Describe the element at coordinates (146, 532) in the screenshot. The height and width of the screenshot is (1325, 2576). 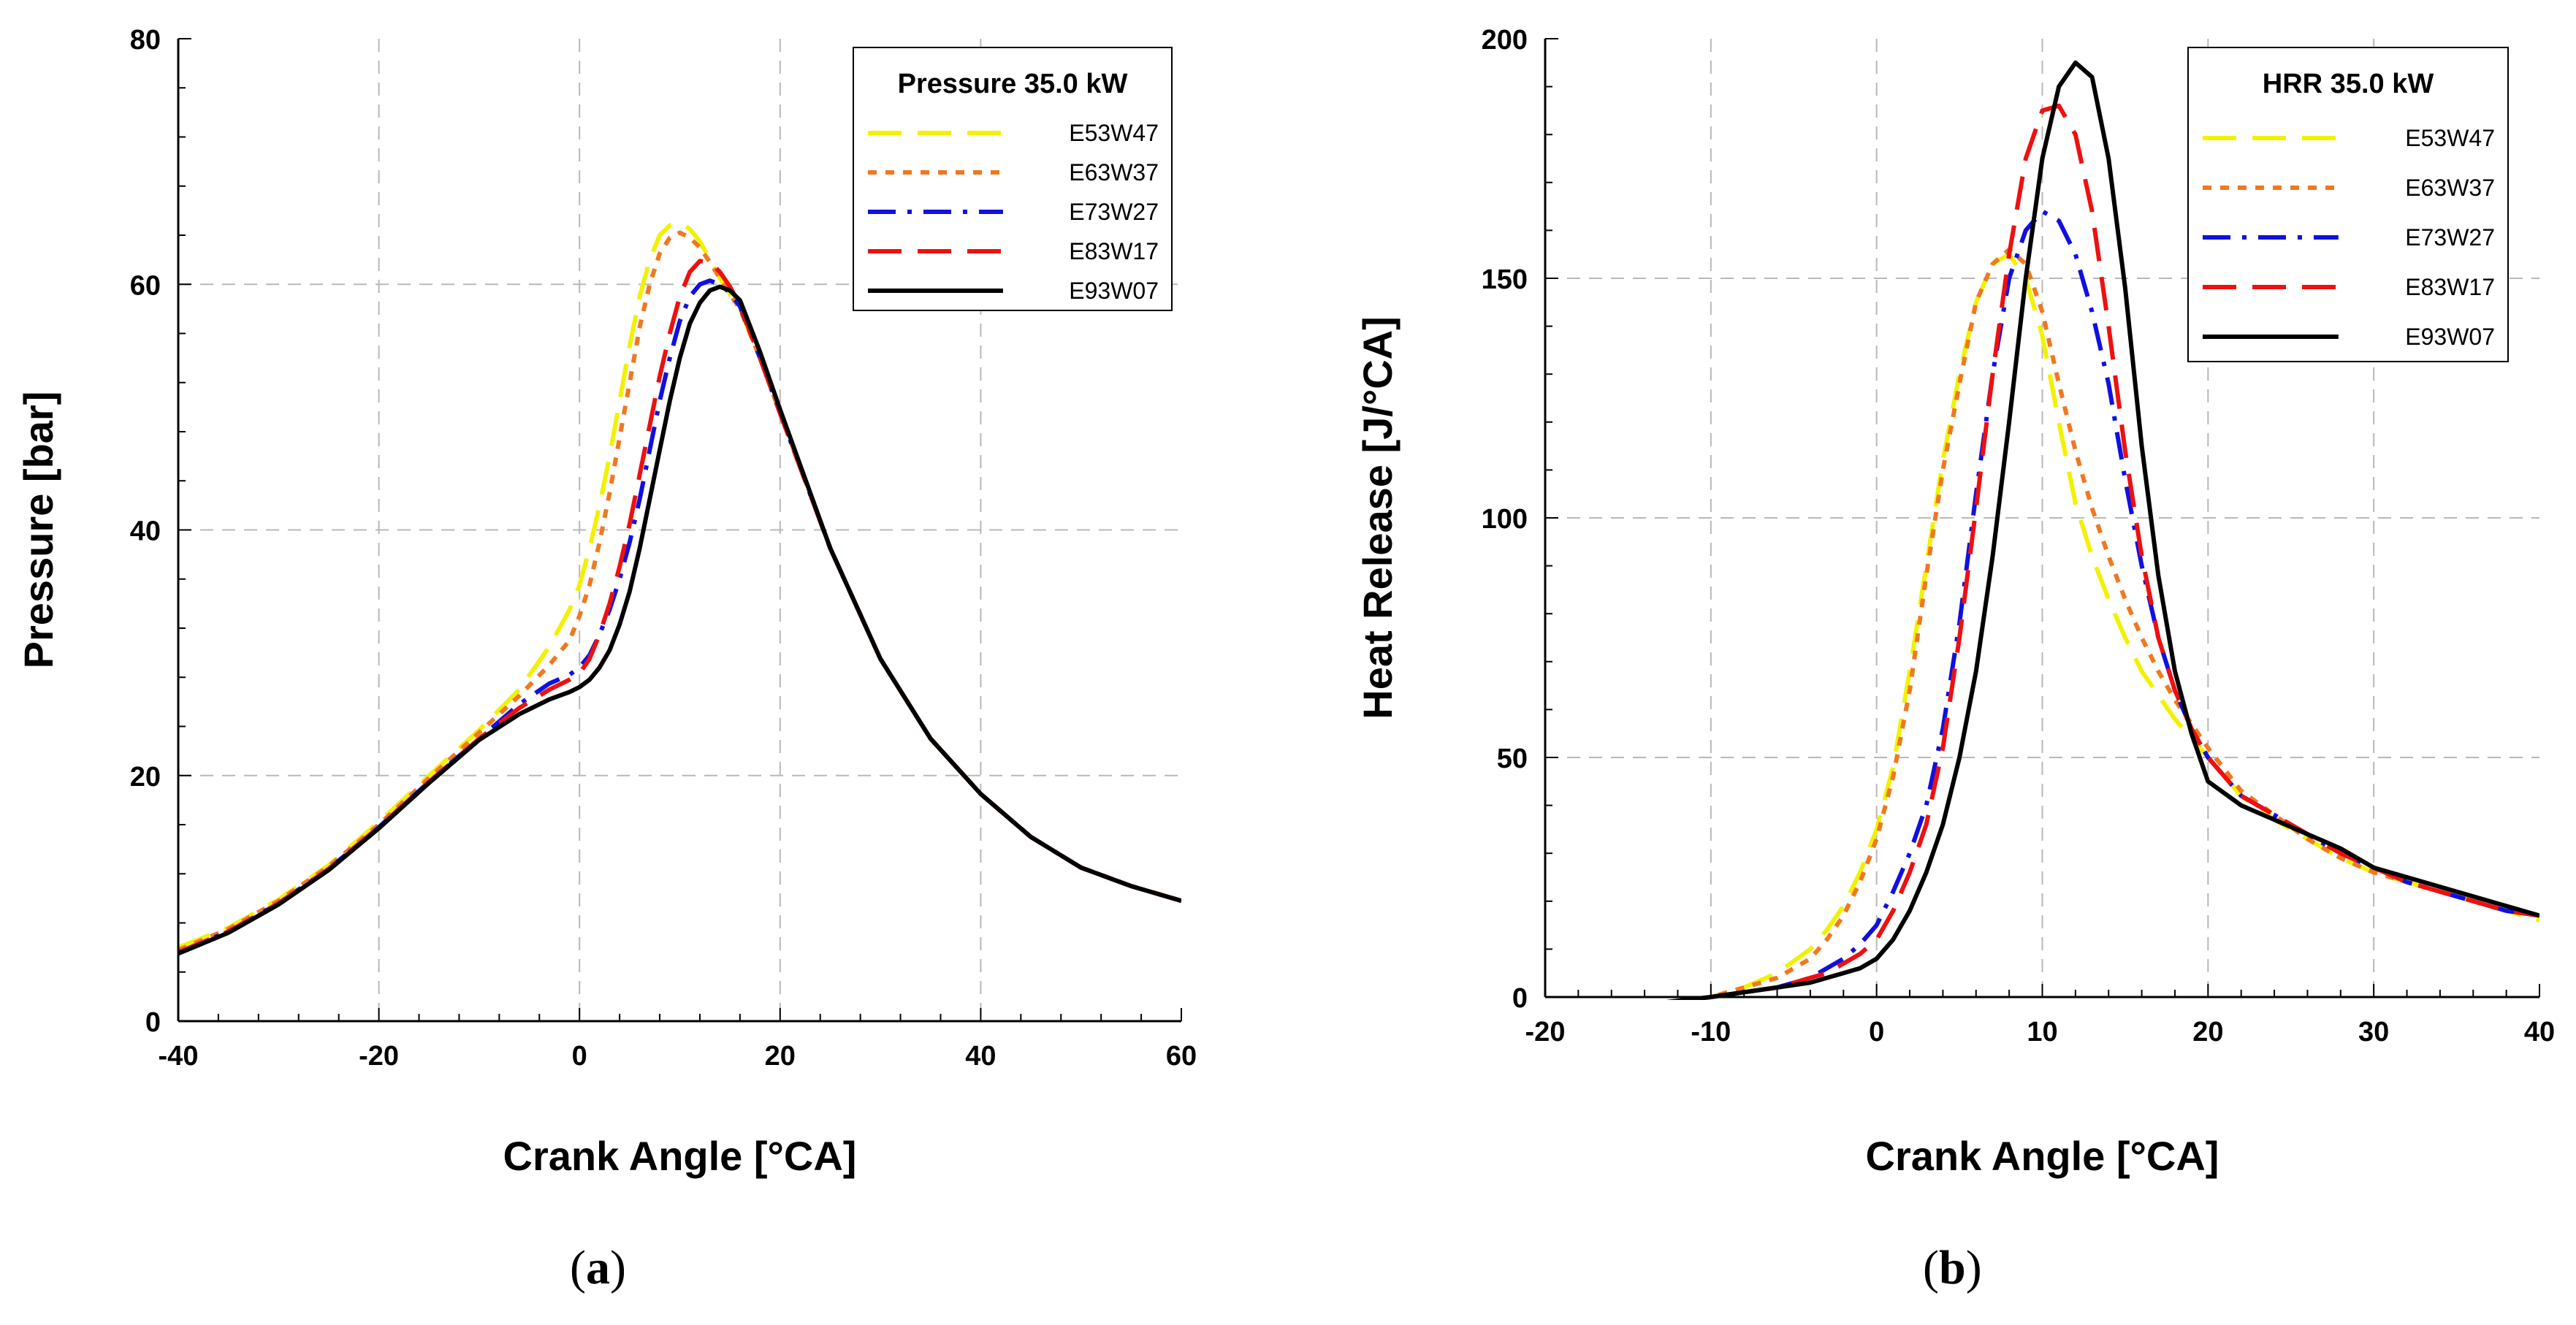
I see `y-tick-label: 40` at that location.